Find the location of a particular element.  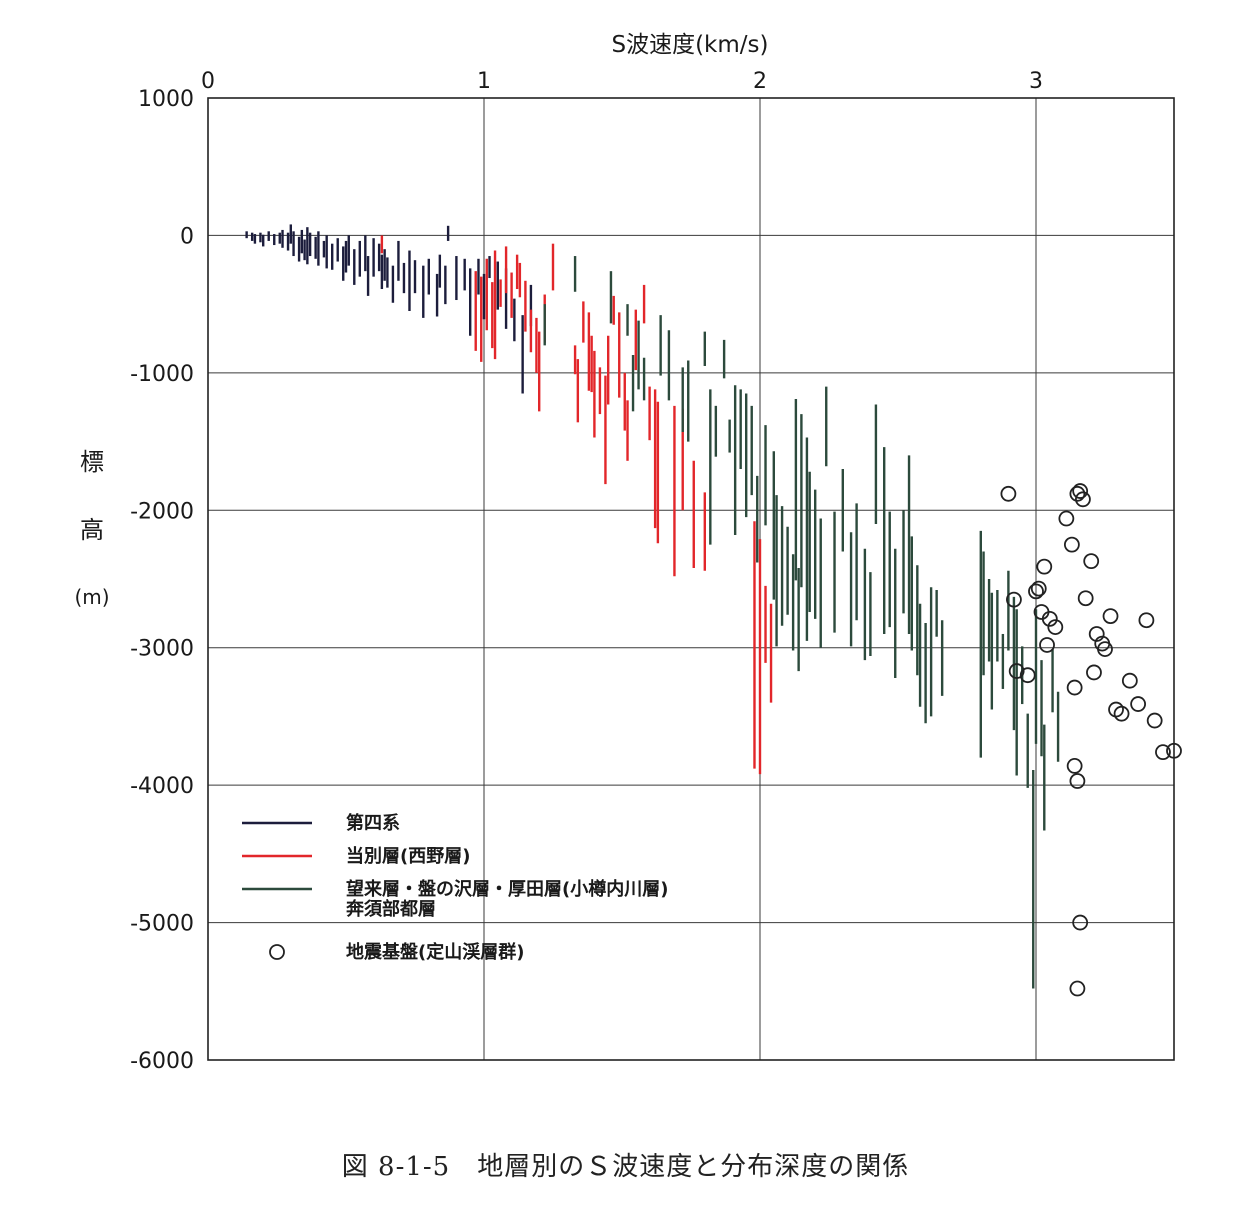

y-tick-label-5: -4000 is located at coordinates (162, 786).